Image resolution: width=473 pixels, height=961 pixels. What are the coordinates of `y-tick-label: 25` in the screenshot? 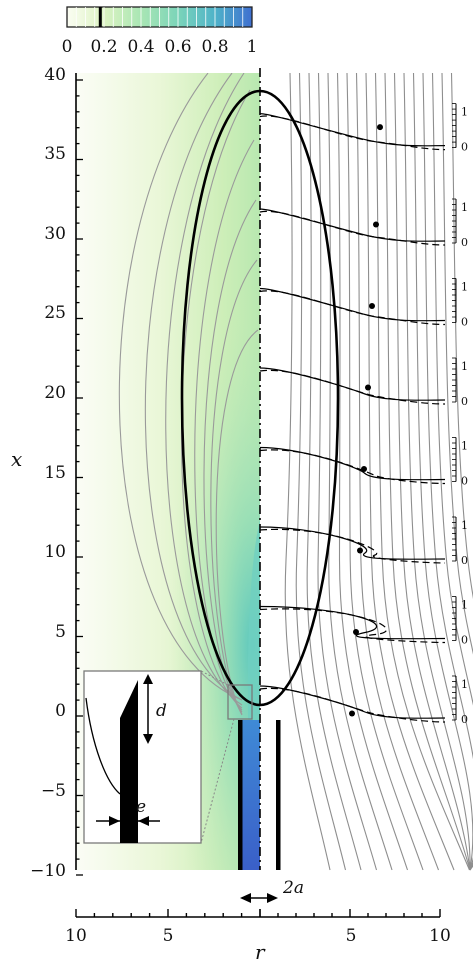 It's located at (55, 313).